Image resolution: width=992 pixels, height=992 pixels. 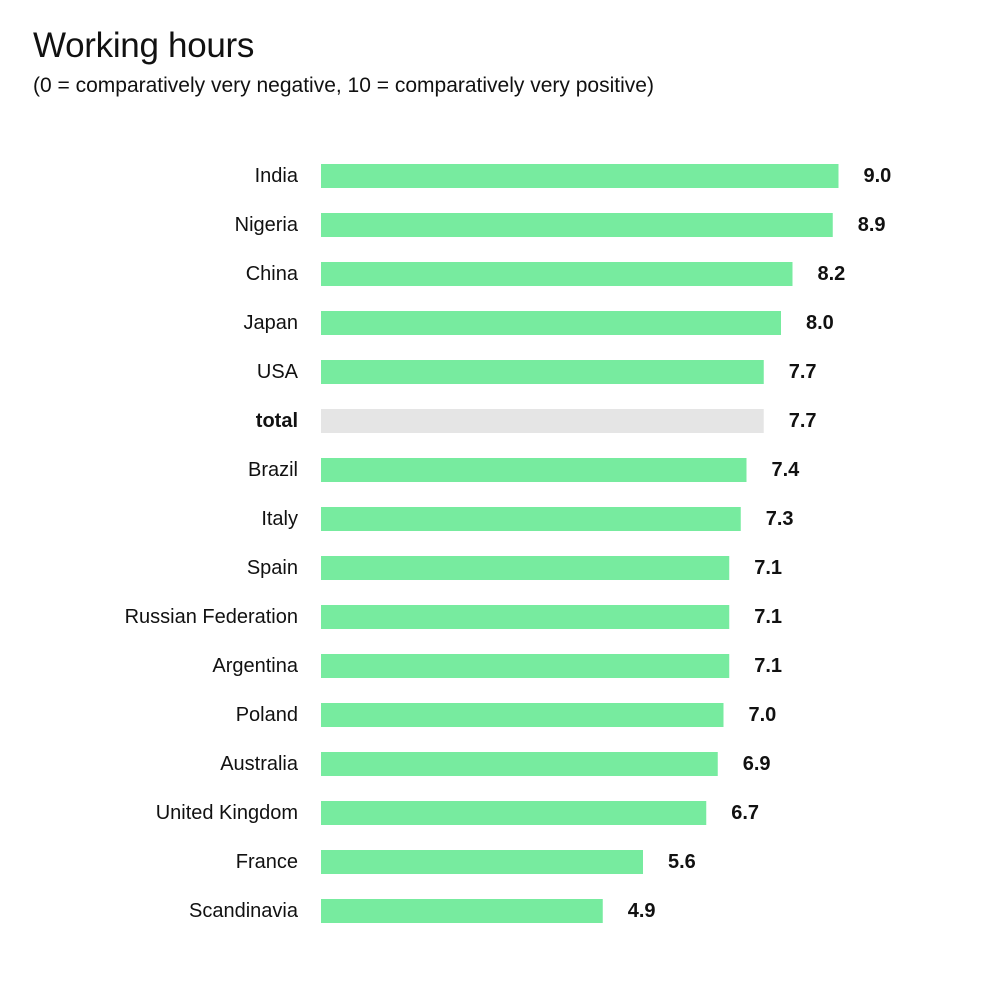 What do you see at coordinates (267, 225) in the screenshot?
I see `category-label: Nigeria` at bounding box center [267, 225].